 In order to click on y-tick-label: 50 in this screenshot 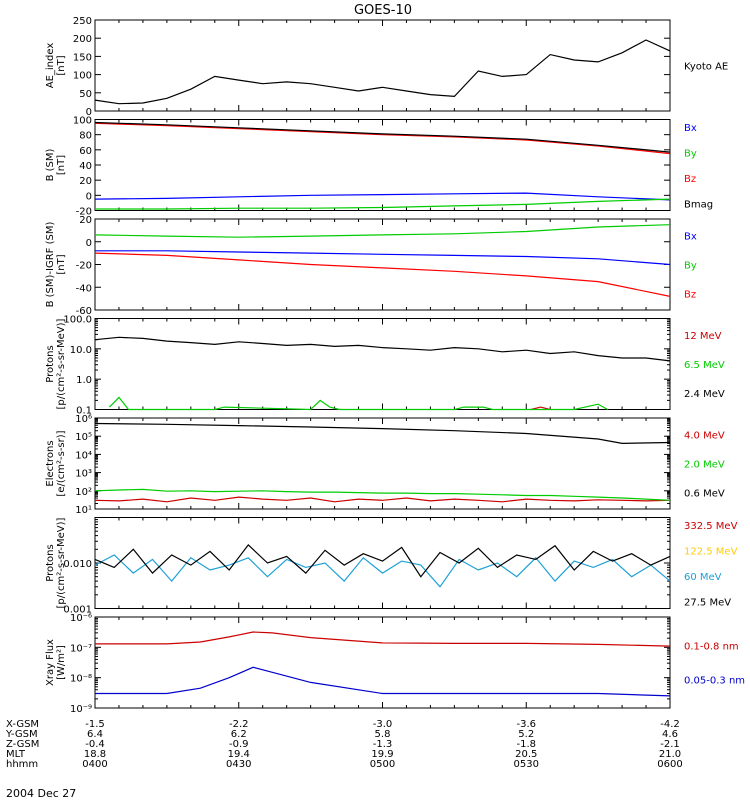, I will do `click(85, 94)`.